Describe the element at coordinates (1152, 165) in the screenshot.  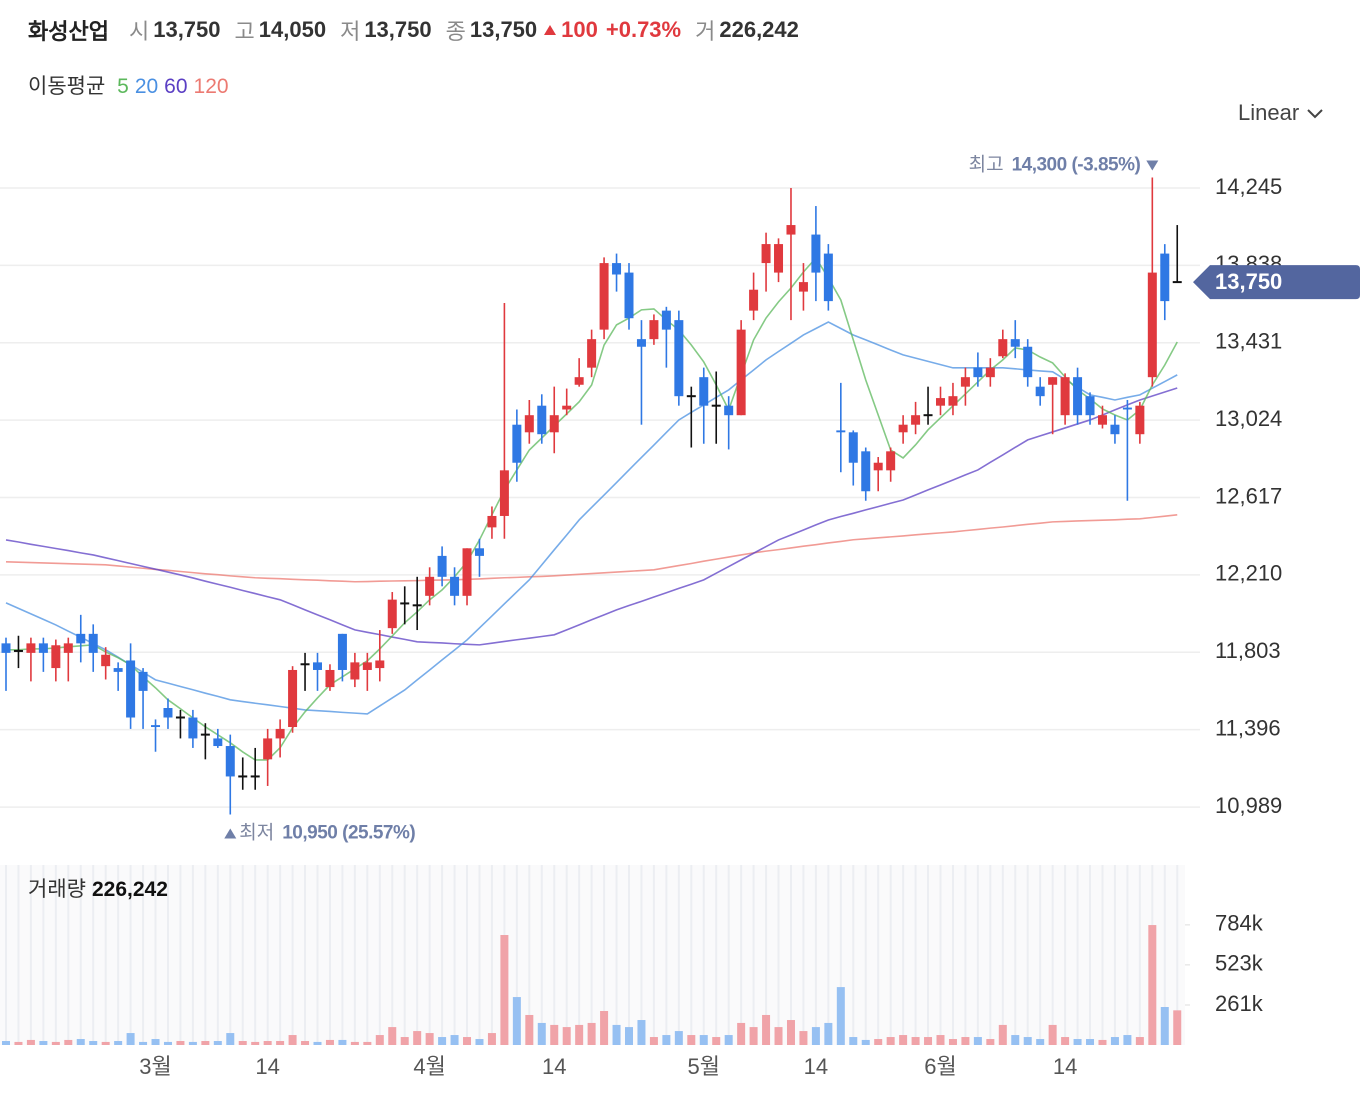
I see `high-marker-arrow` at that location.